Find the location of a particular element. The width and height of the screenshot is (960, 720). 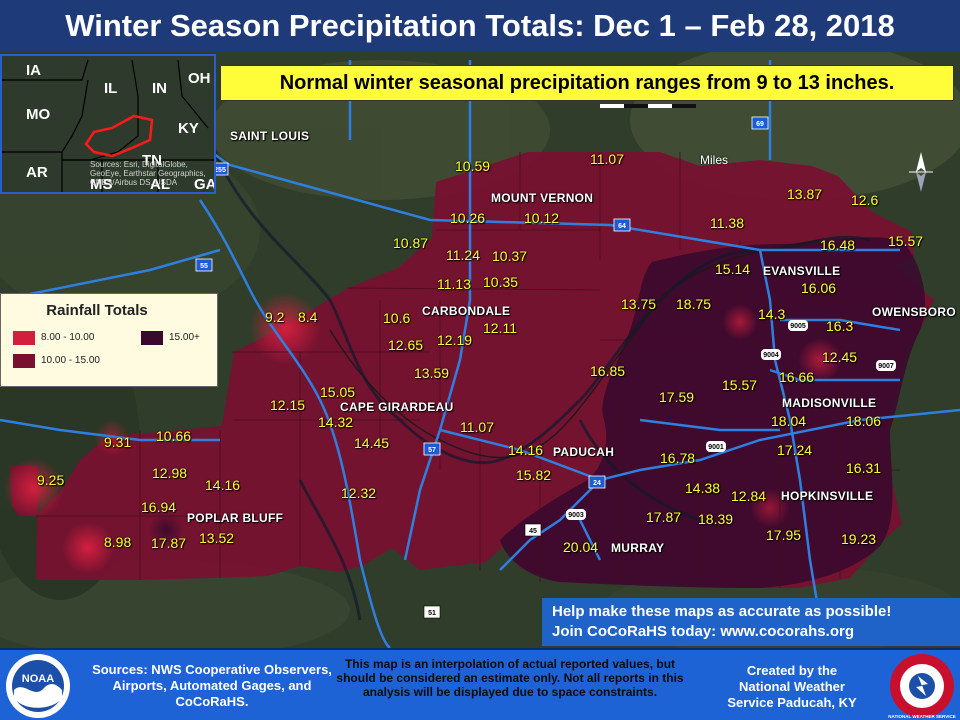

precip-value: 12.11 is located at coordinates (500, 328).